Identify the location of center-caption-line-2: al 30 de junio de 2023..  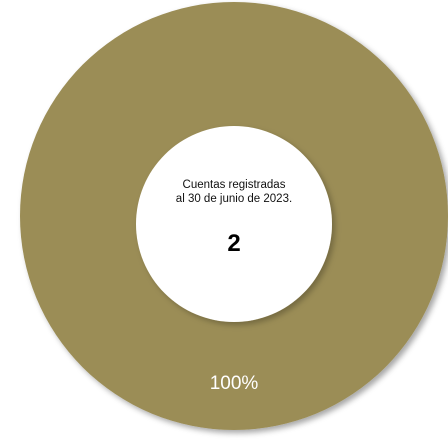
(234, 199).